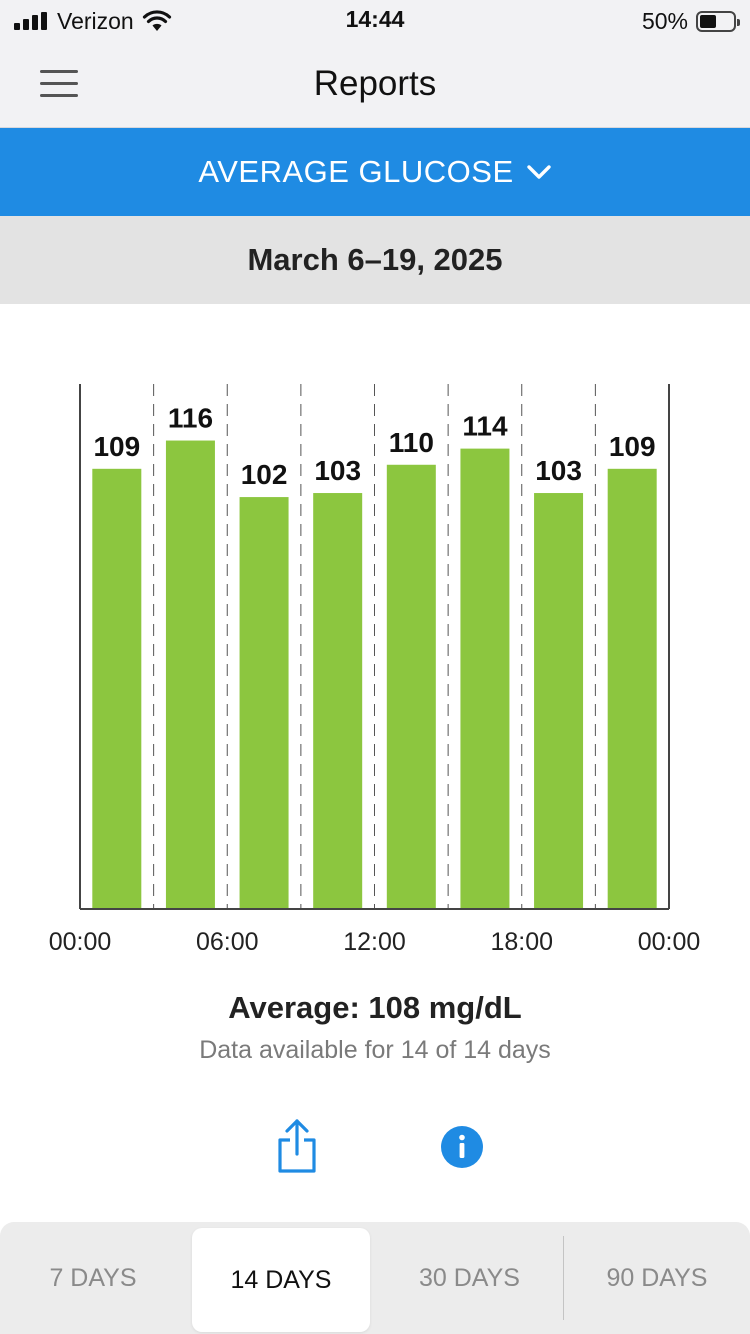  I want to click on tab-90-days: 90 DAYS, so click(657, 1277).